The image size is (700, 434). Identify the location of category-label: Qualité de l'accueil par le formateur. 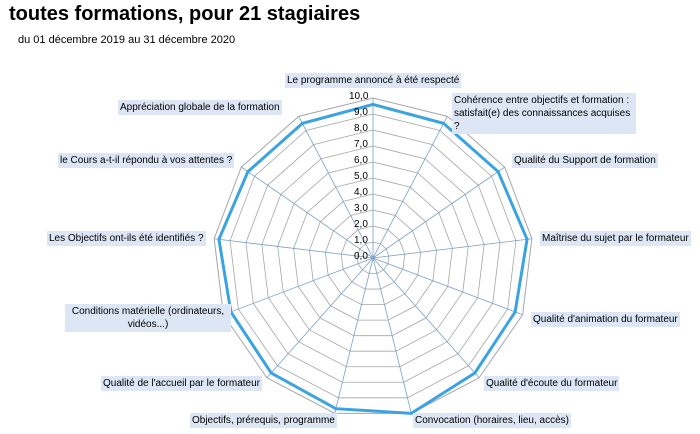
(181, 383).